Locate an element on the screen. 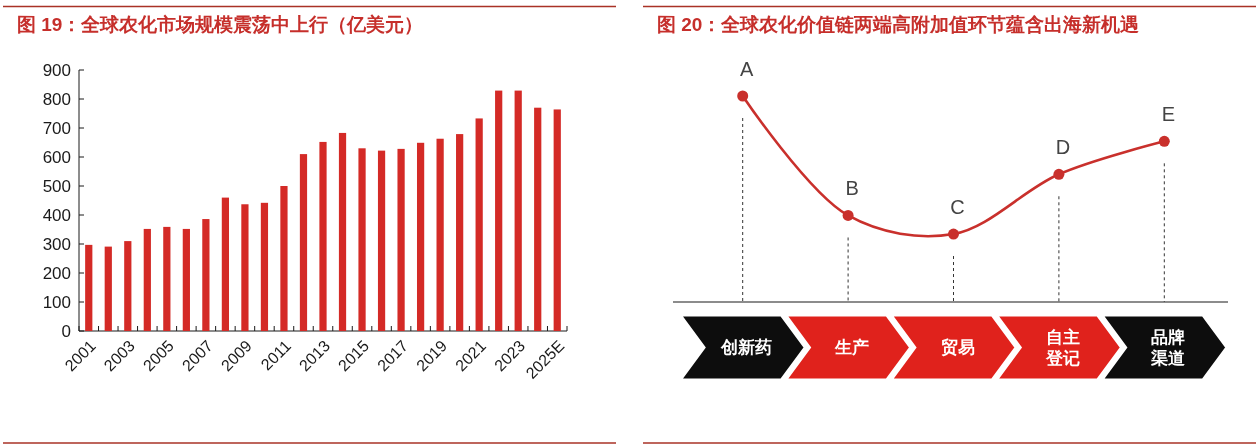 This screenshot has width=1258, height=448. chart-title: 图 19：全球农化市场规模震荡中上行（亿美元） is located at coordinates (220, 24).